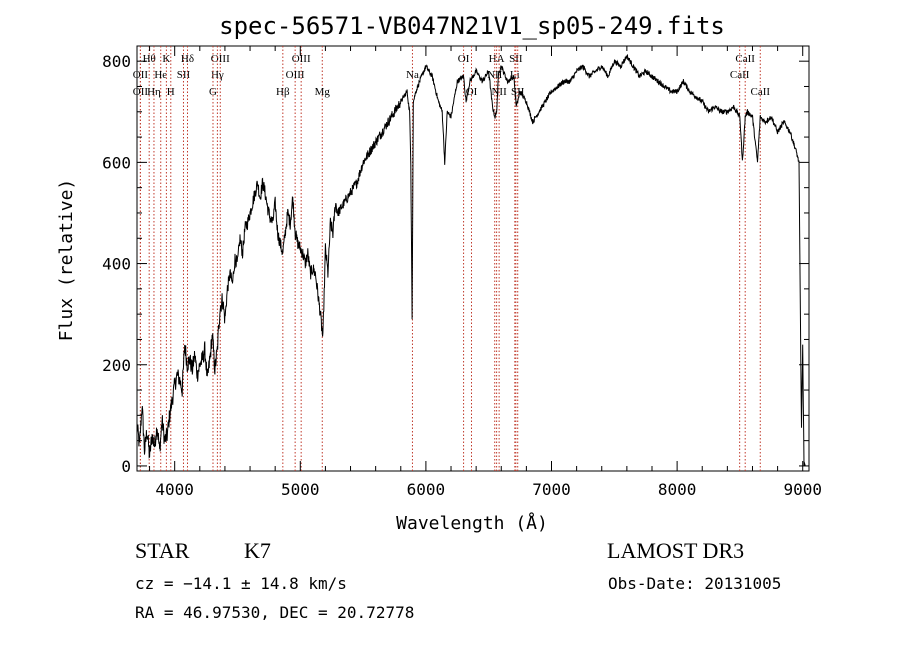 Image resolution: width=900 pixels, height=649 pixels. Describe the element at coordinates (551, 489) in the screenshot. I see `x-tick-label: 7000` at that location.